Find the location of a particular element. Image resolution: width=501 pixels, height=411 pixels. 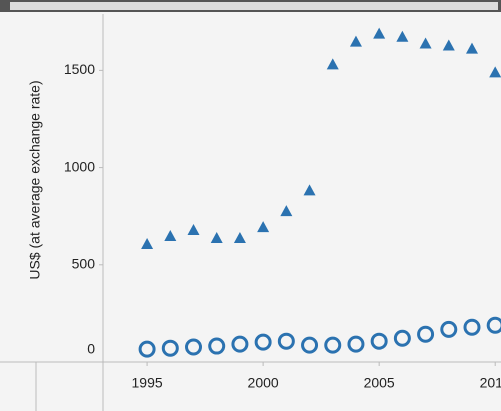

y-tick-label: 0 is located at coordinates (91, 349).